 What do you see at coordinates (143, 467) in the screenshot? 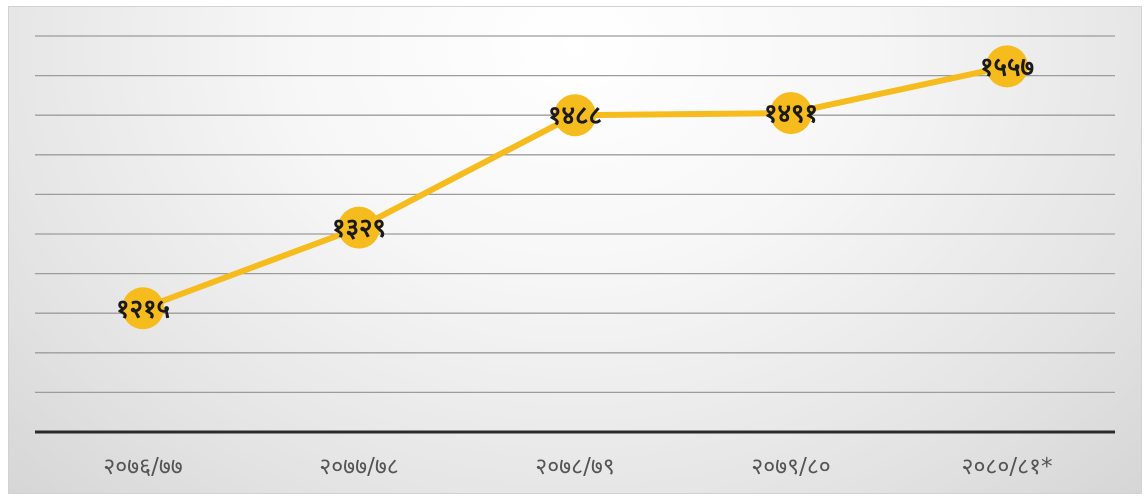
I see `x-tick-label: २०७६/७७` at bounding box center [143, 467].